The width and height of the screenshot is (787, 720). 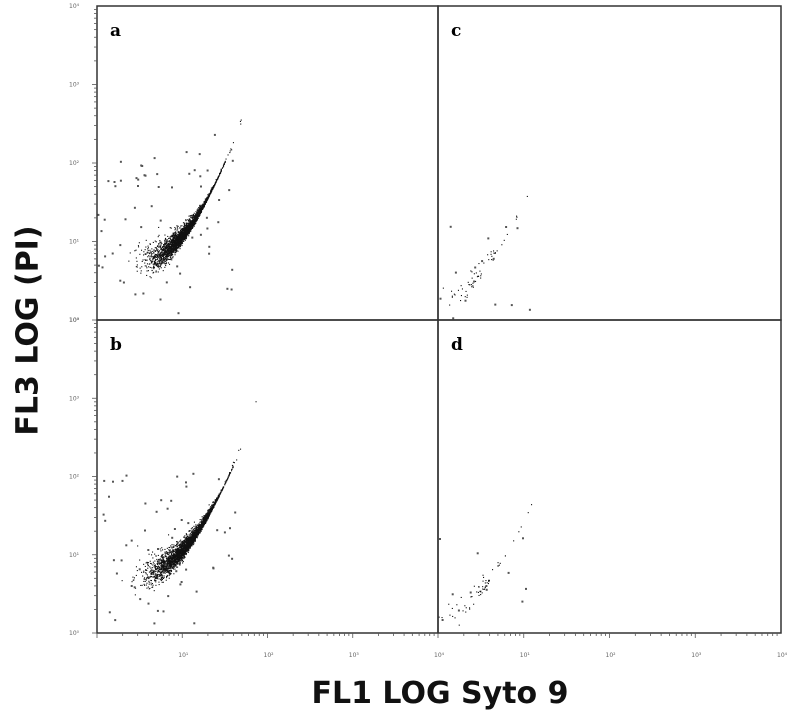 What do you see at coordinates (115, 31) in the screenshot?
I see `panel-label-a: a` at bounding box center [115, 31].